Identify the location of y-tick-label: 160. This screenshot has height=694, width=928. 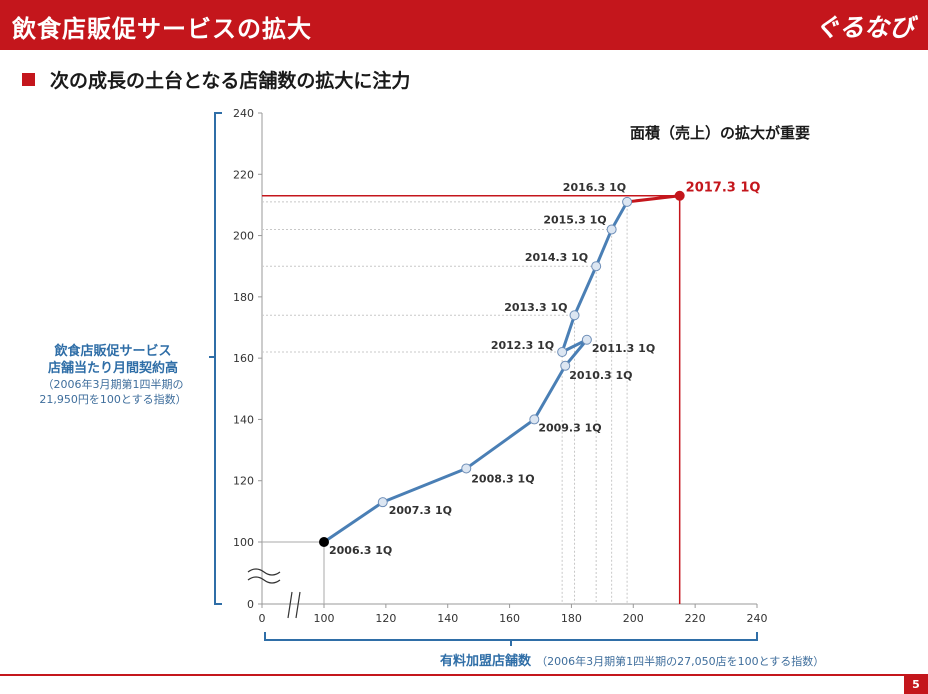
(243, 358).